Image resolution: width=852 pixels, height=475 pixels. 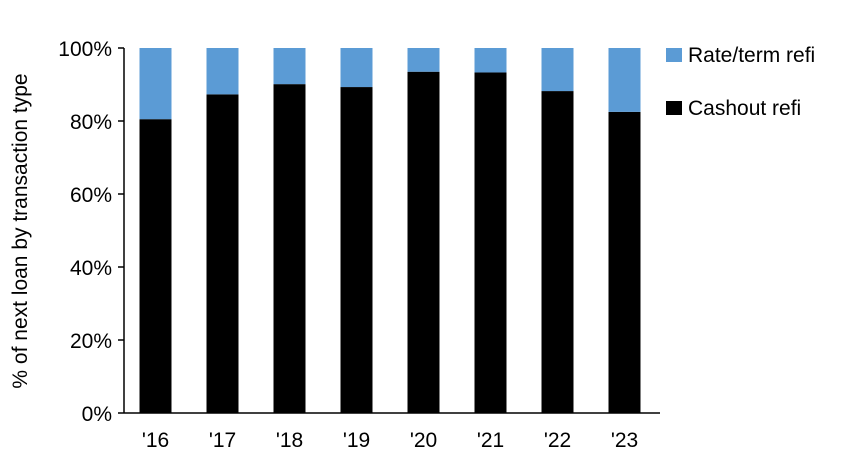 I want to click on y-tick-label: 80%, so click(x=91, y=122).